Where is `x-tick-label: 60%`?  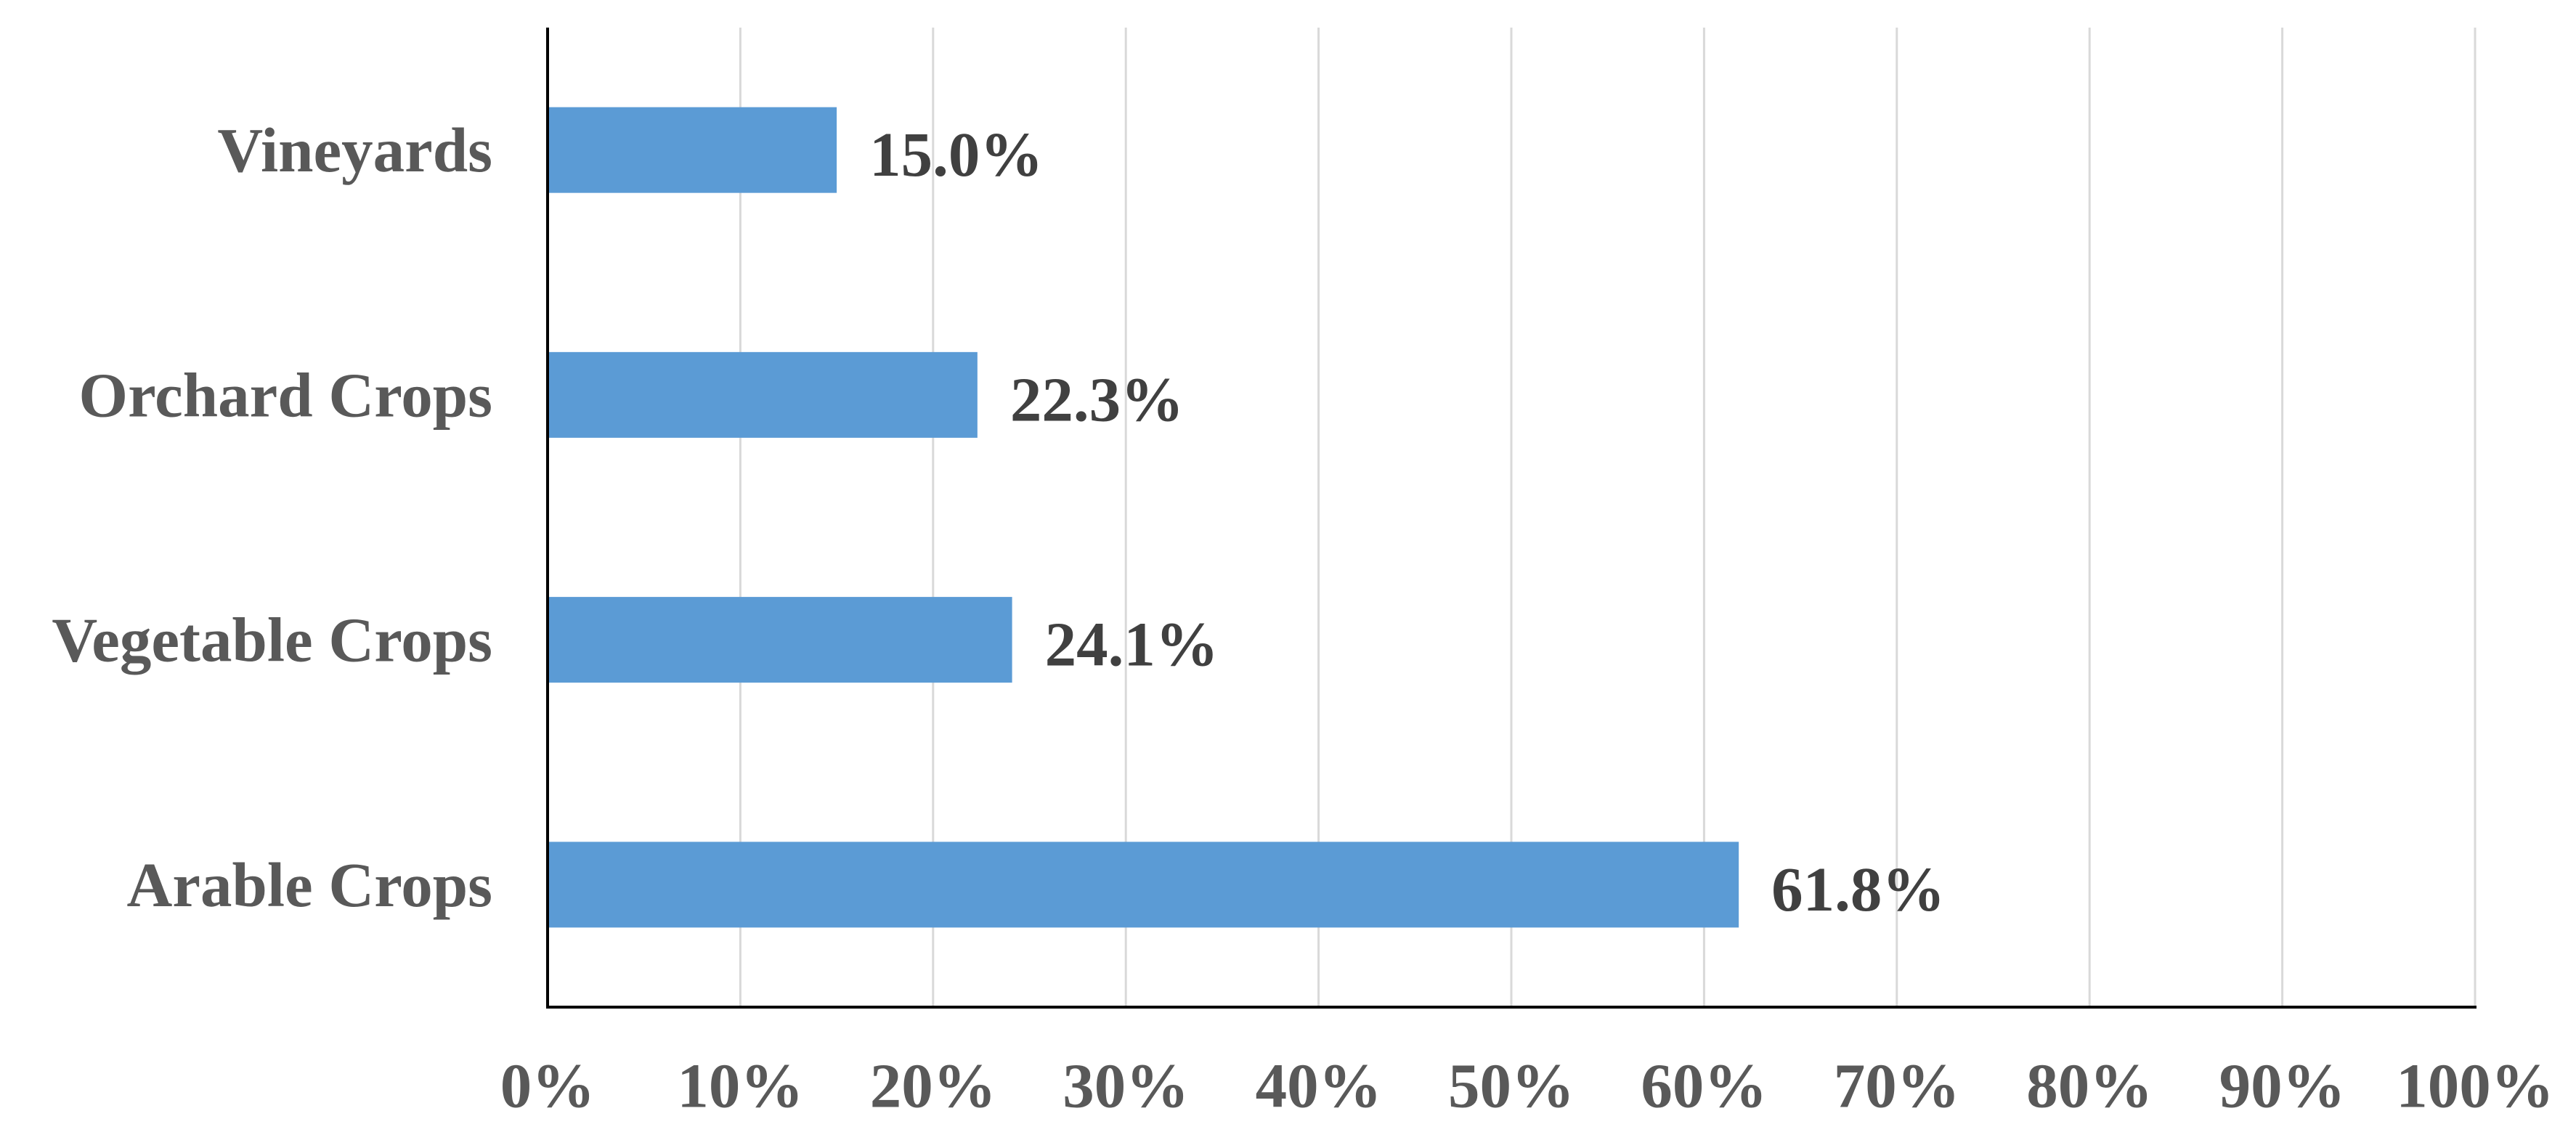
x-tick-label: 60% is located at coordinates (1704, 1086).